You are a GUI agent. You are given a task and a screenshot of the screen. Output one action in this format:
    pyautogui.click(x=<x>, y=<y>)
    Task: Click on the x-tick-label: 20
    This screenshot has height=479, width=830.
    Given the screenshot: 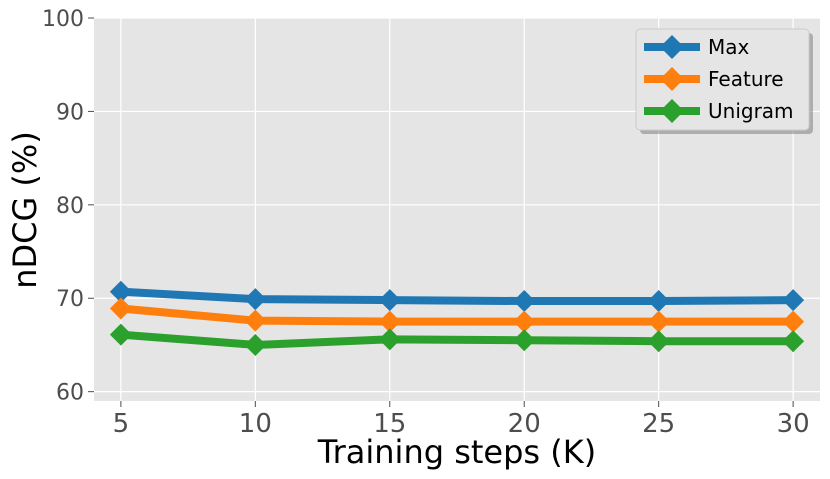 What is the action you would take?
    pyautogui.click(x=524, y=424)
    